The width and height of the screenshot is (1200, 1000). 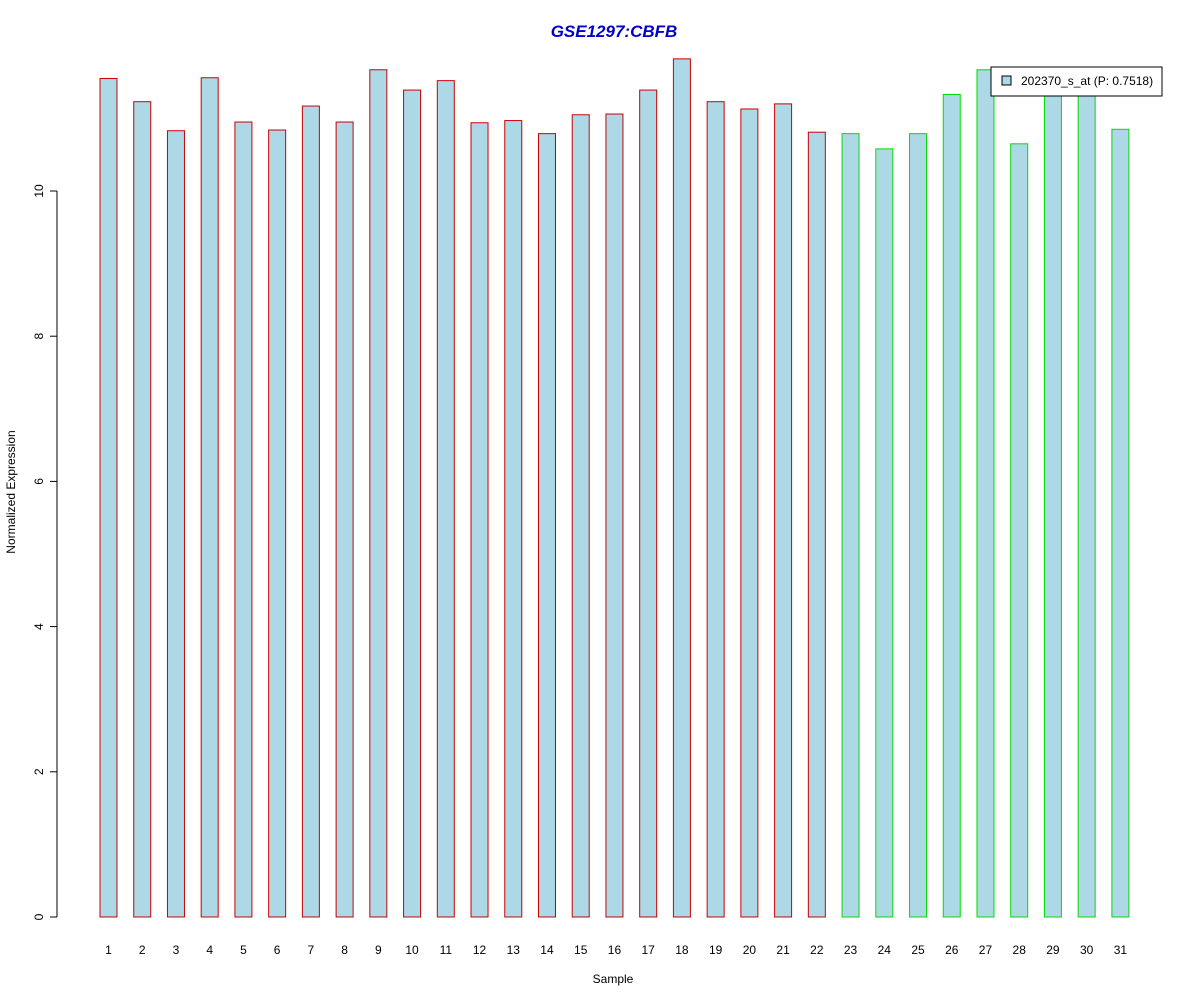 What do you see at coordinates (851, 950) in the screenshot?
I see `x-tick-label: 23` at bounding box center [851, 950].